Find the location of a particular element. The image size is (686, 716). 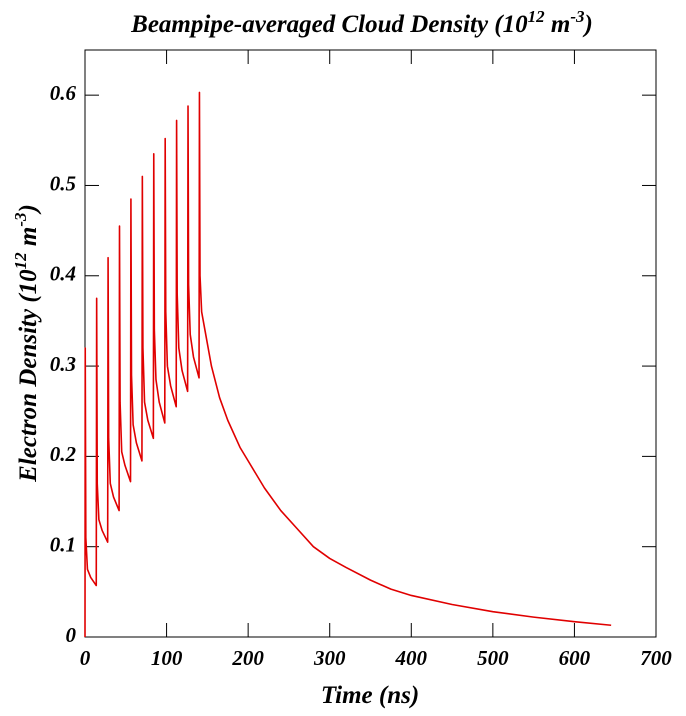

x-tick-label: 200 is located at coordinates (247, 658).